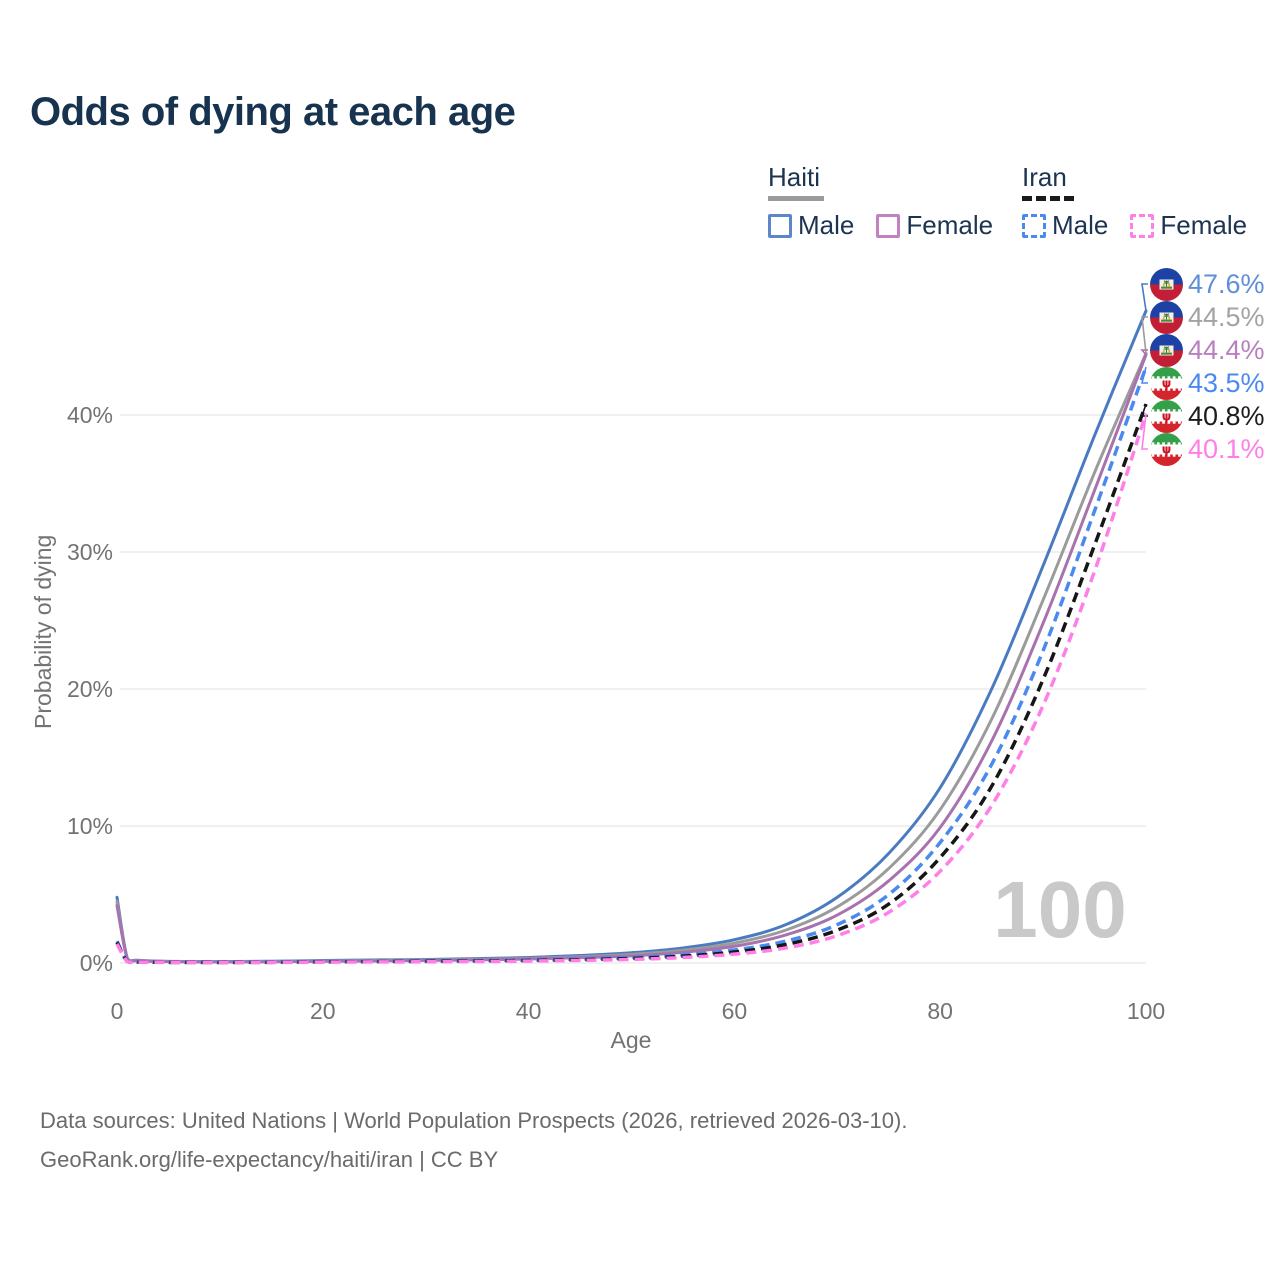 The width and height of the screenshot is (1280, 1280). What do you see at coordinates (1146, 1011) in the screenshot?
I see `x-tick-label: 100` at bounding box center [1146, 1011].